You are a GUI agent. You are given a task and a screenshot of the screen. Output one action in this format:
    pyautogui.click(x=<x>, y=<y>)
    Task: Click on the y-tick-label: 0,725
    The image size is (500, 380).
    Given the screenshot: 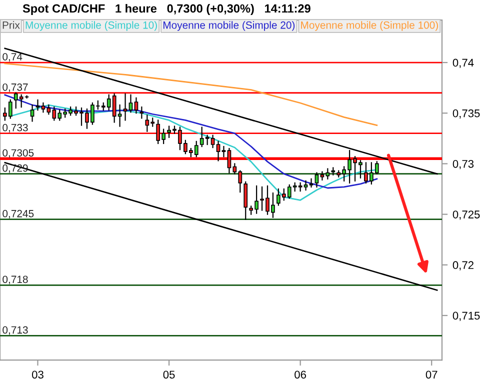 What is the action you would take?
    pyautogui.click(x=466, y=215)
    